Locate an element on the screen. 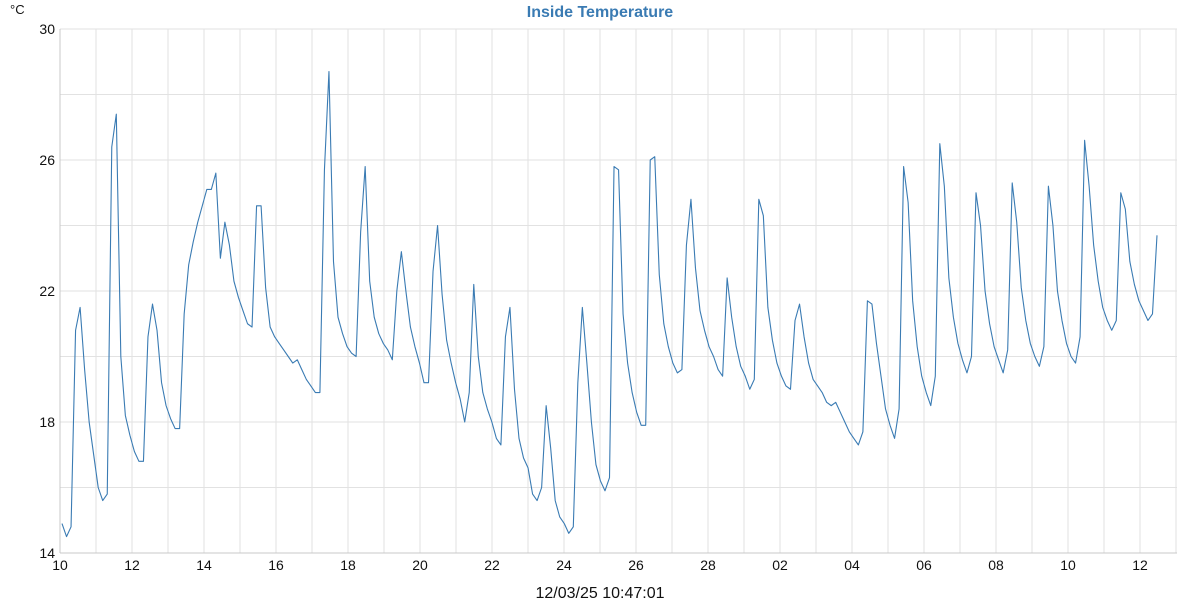 The height and width of the screenshot is (605, 1200). timestamp-label: 12/03/25 10:47:01 is located at coordinates (599, 592).